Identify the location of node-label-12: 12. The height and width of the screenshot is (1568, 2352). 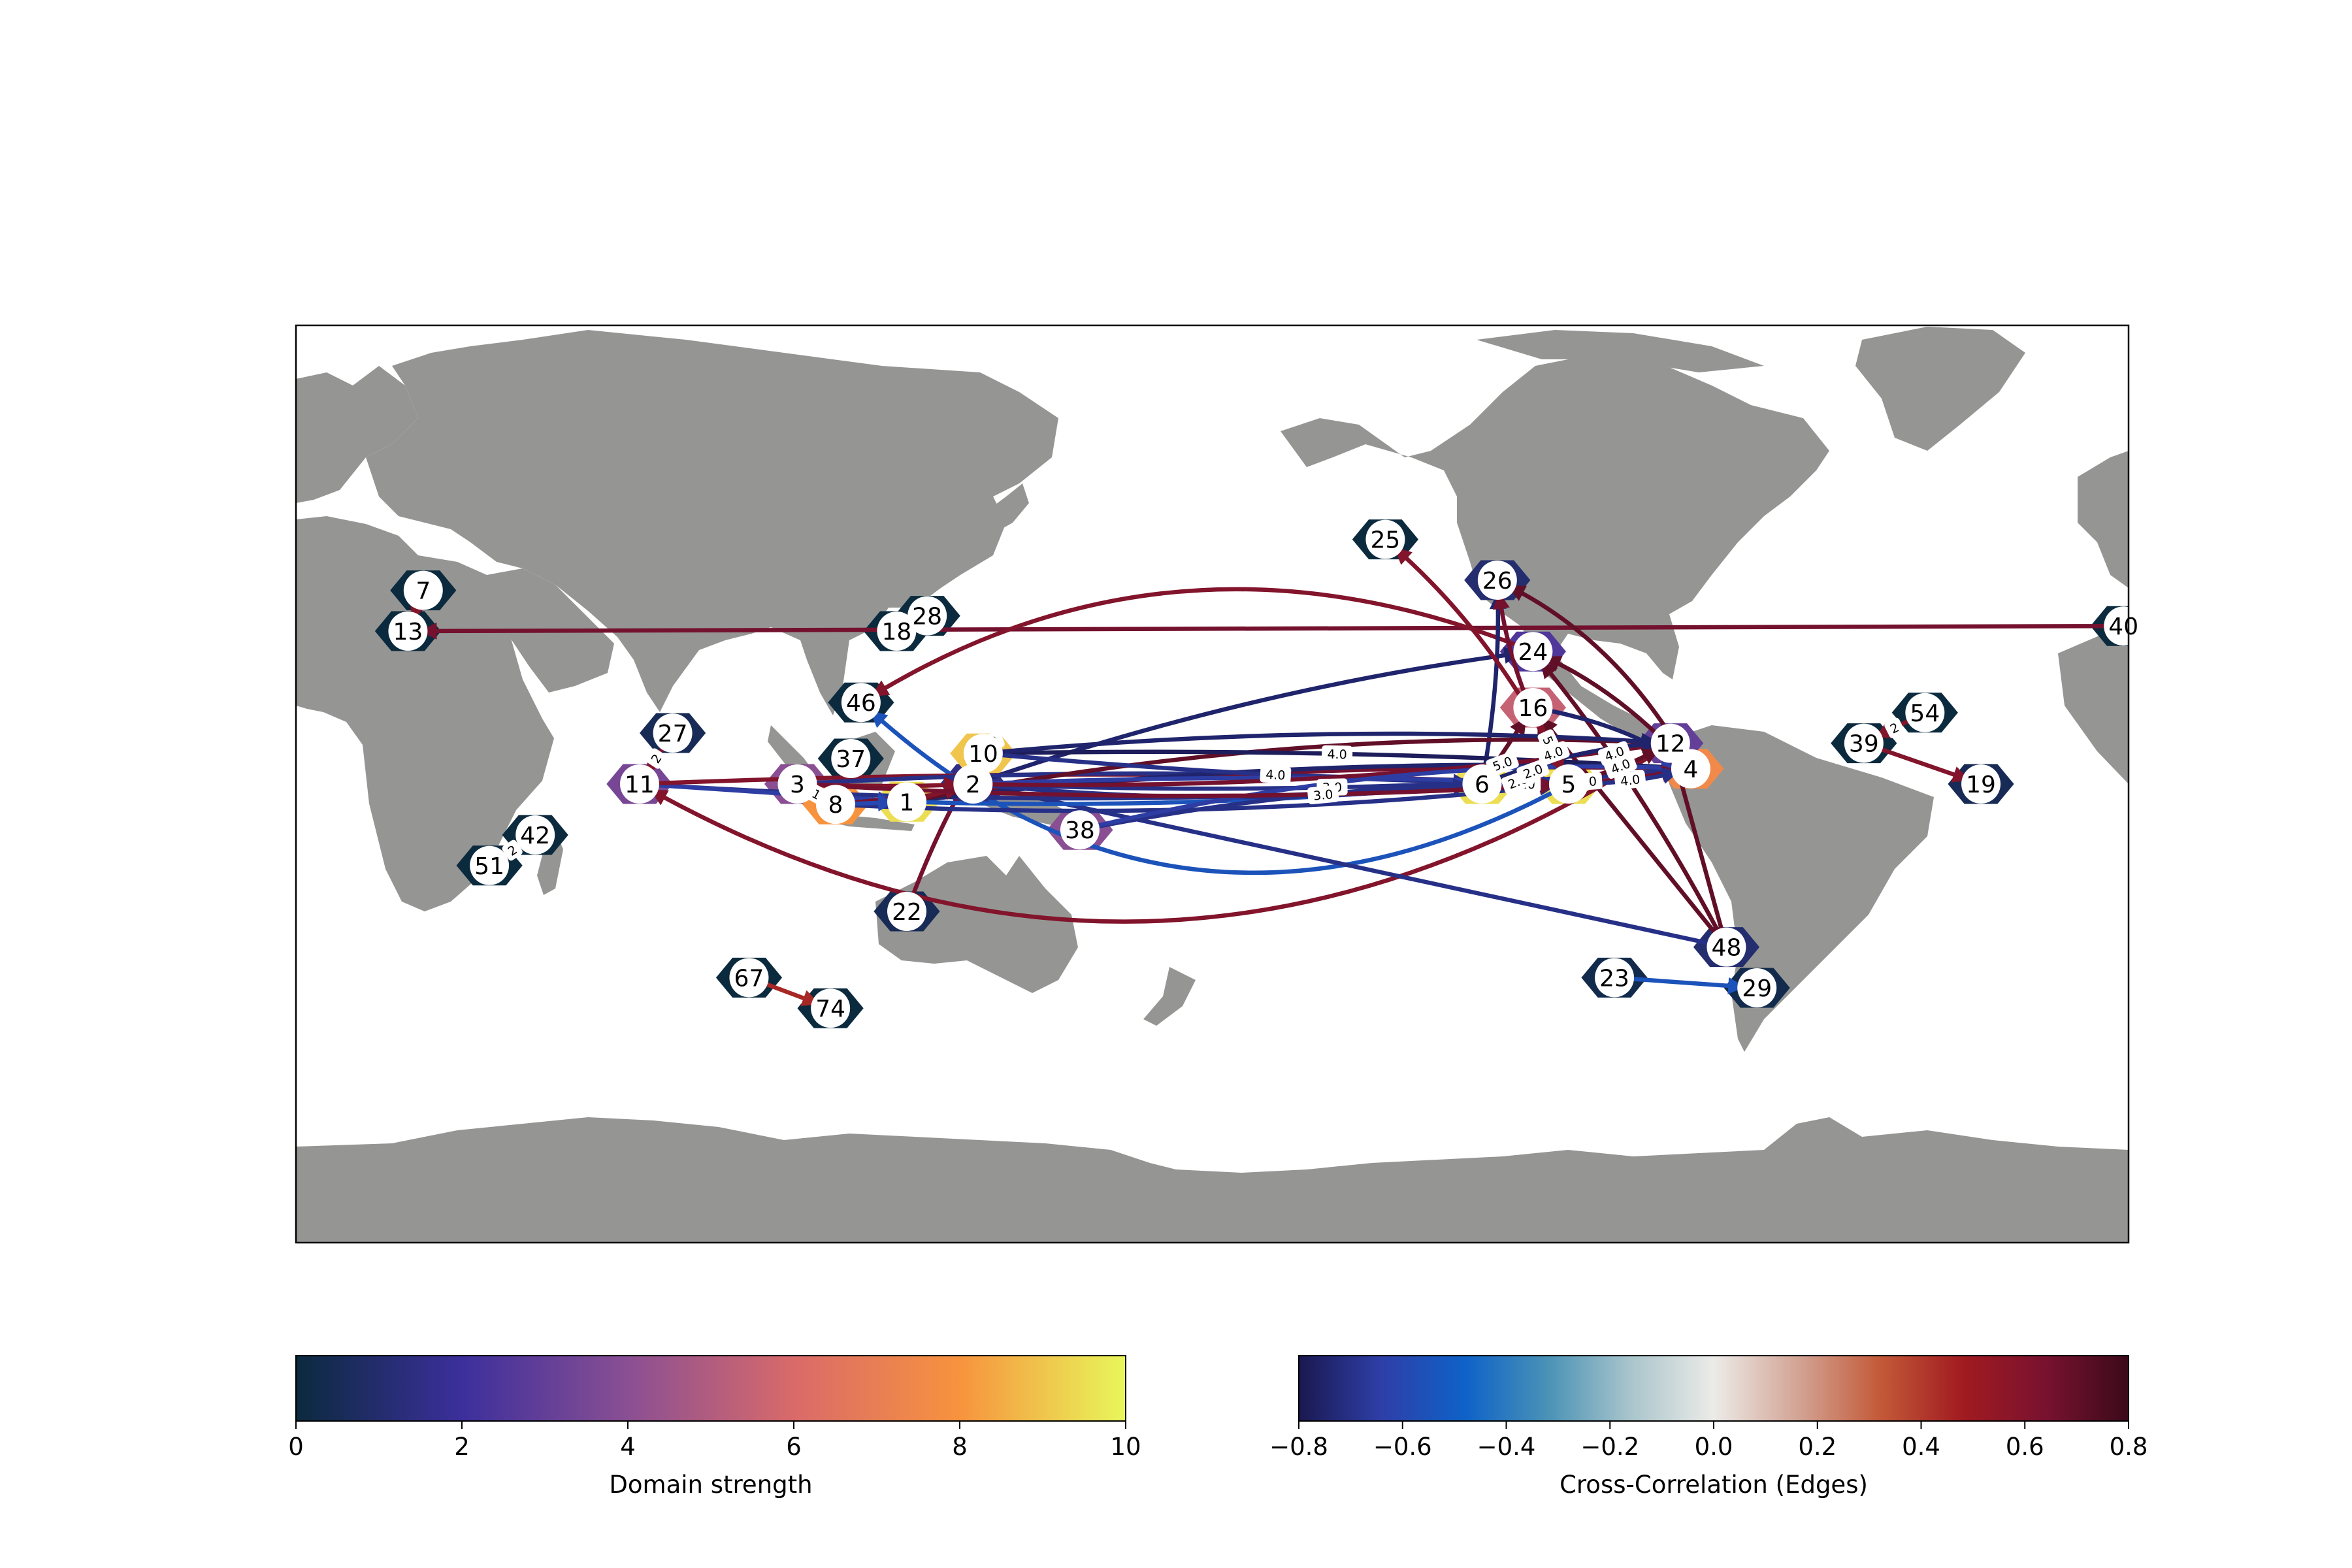
(1671, 744).